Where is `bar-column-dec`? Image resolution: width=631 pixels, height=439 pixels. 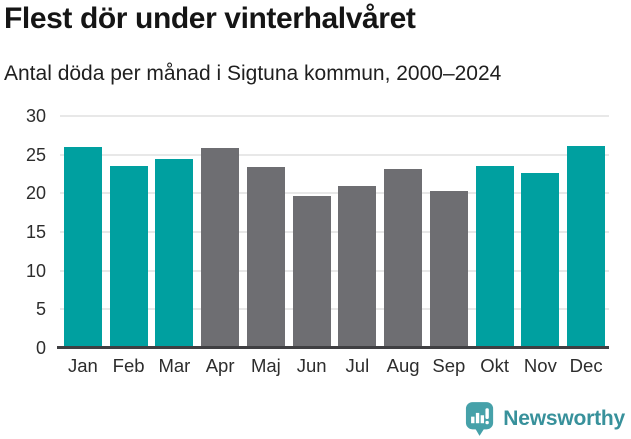 bar-column-dec is located at coordinates (586, 232).